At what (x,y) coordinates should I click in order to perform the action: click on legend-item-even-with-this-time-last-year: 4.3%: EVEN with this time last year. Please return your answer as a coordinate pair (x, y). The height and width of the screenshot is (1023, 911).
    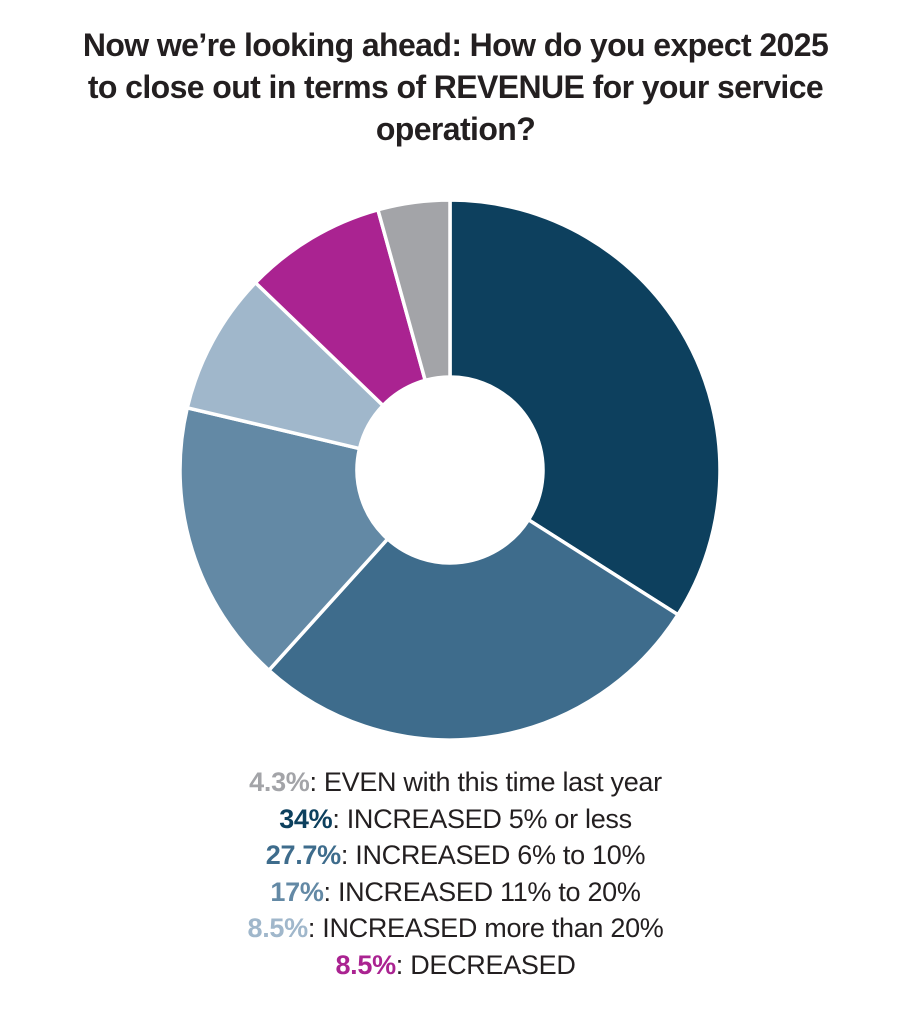
    Looking at the image, I should click on (455, 782).